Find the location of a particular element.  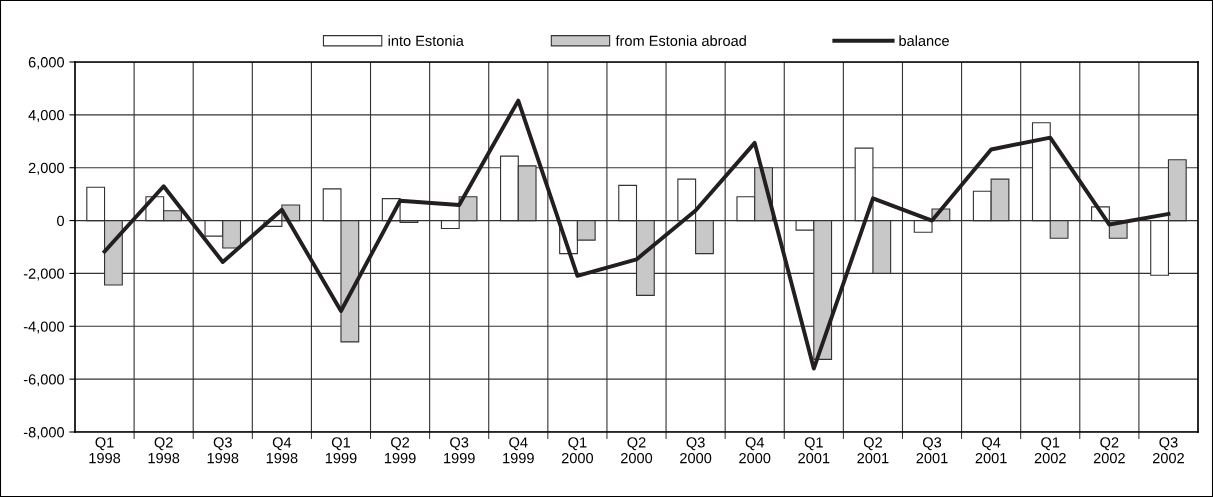

x-tick-label: Q2 2001 is located at coordinates (873, 450).